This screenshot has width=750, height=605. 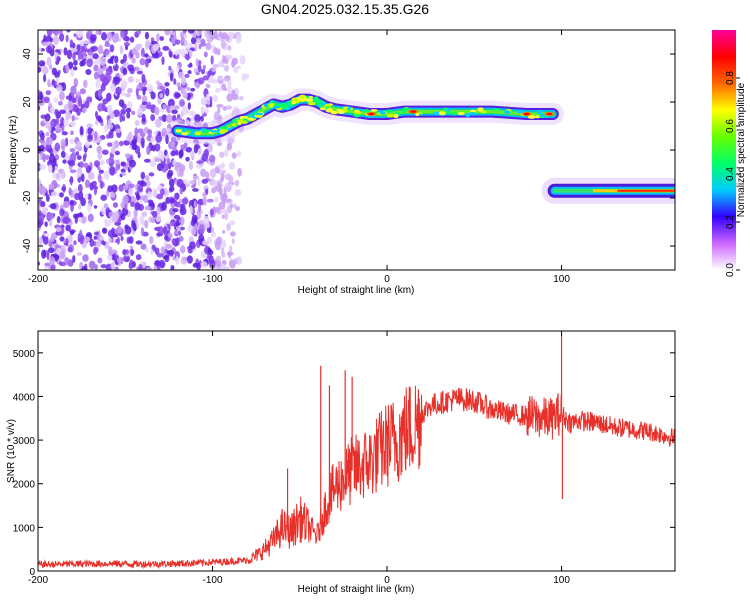 I want to click on y-tick-label: 1000, so click(x=24, y=528).